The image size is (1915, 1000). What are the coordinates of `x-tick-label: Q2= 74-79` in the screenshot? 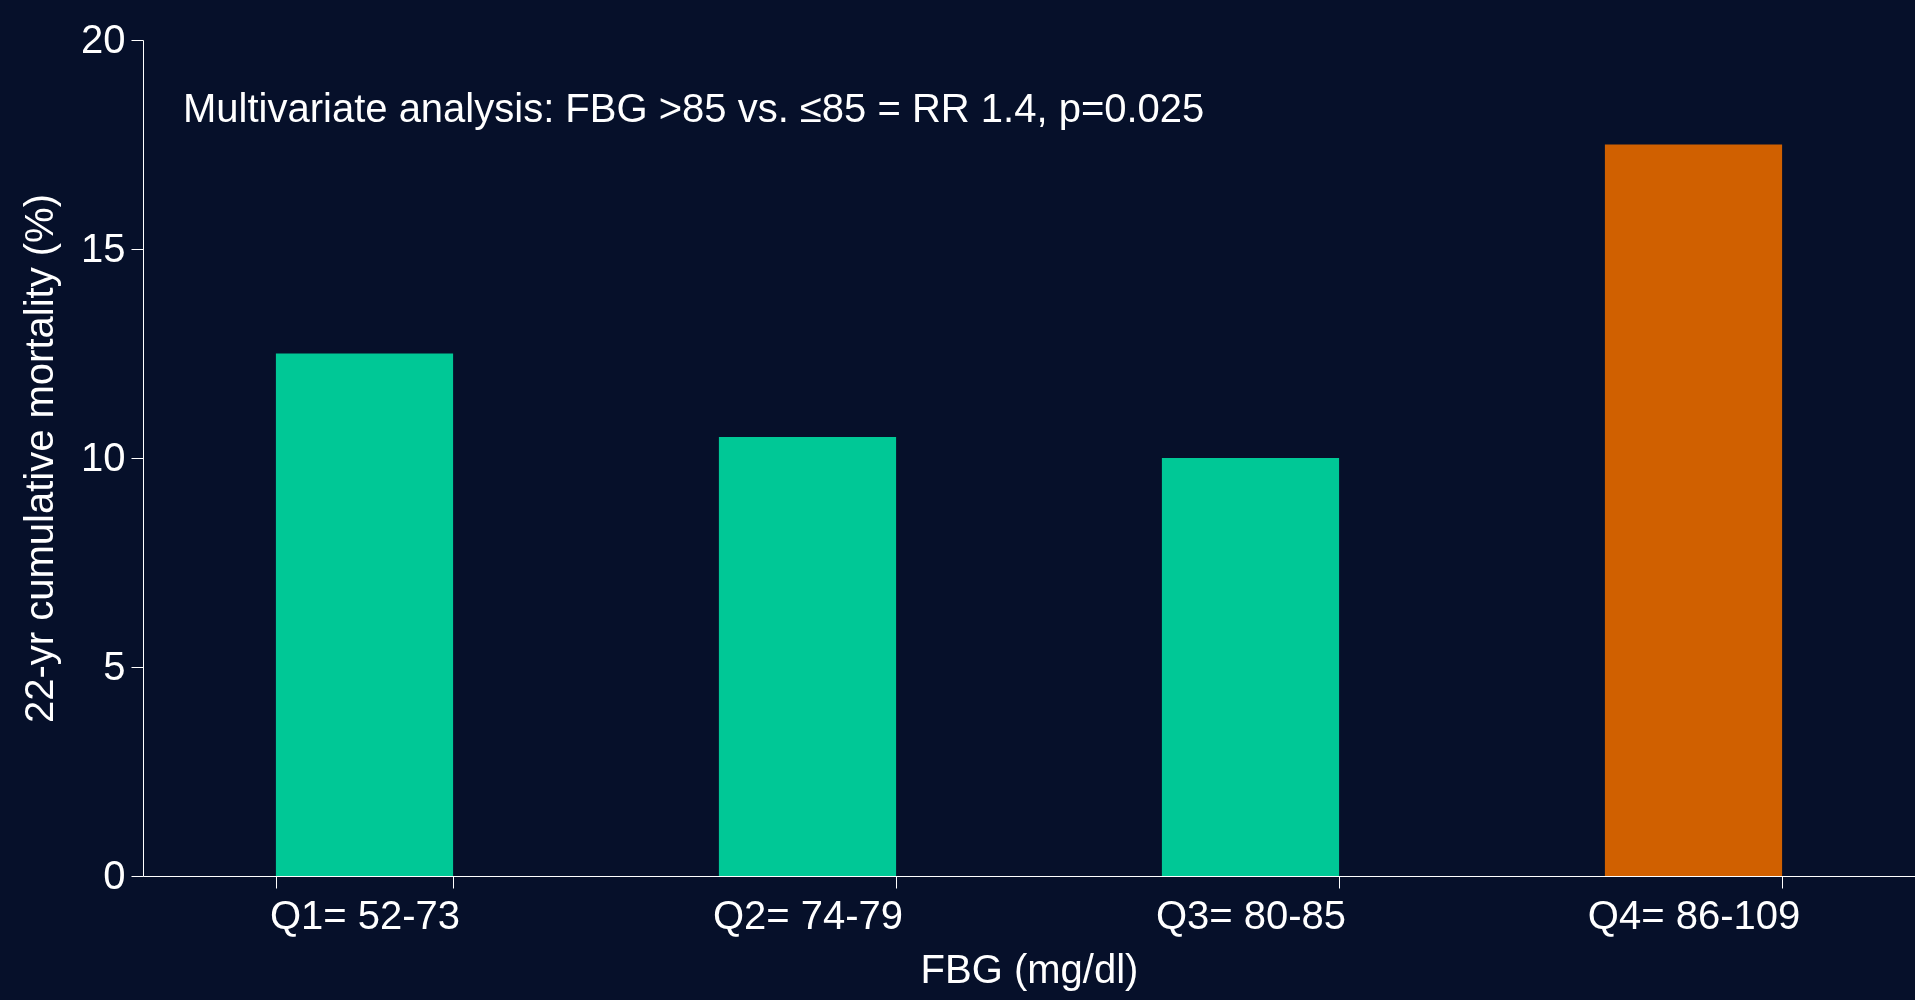 It's located at (808, 914).